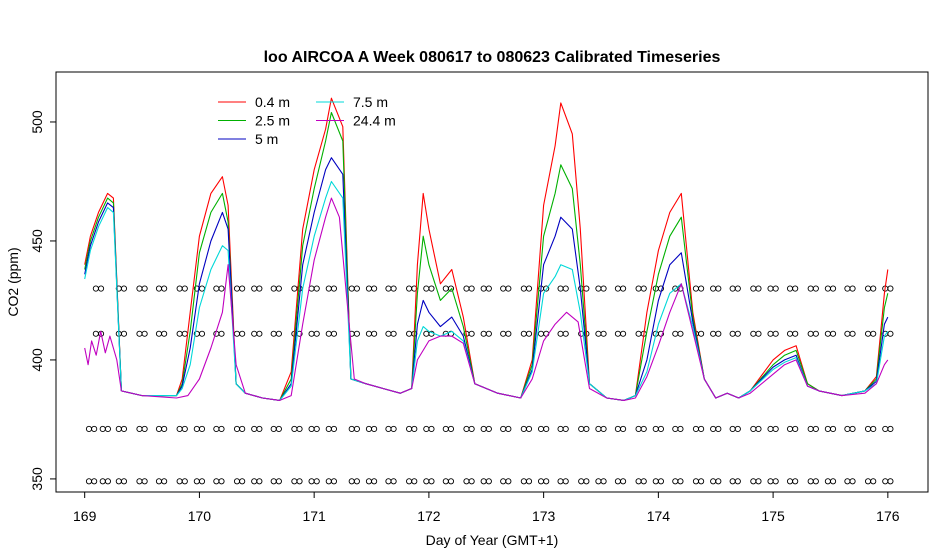 This screenshot has width=950, height=550. What do you see at coordinates (37, 241) in the screenshot?
I see `y-tick-label: 450` at bounding box center [37, 241].